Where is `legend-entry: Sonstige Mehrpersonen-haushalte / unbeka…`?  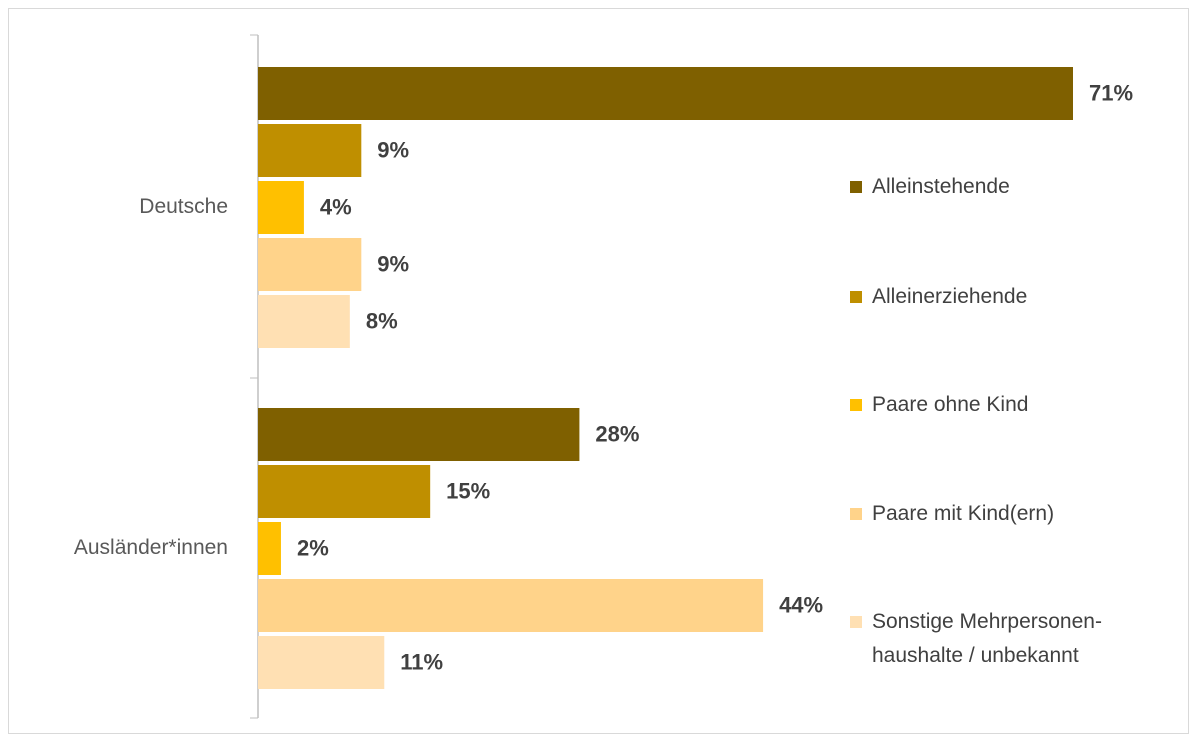 legend-entry: Sonstige Mehrpersonen-haushalte / unbeka… is located at coordinates (987, 638).